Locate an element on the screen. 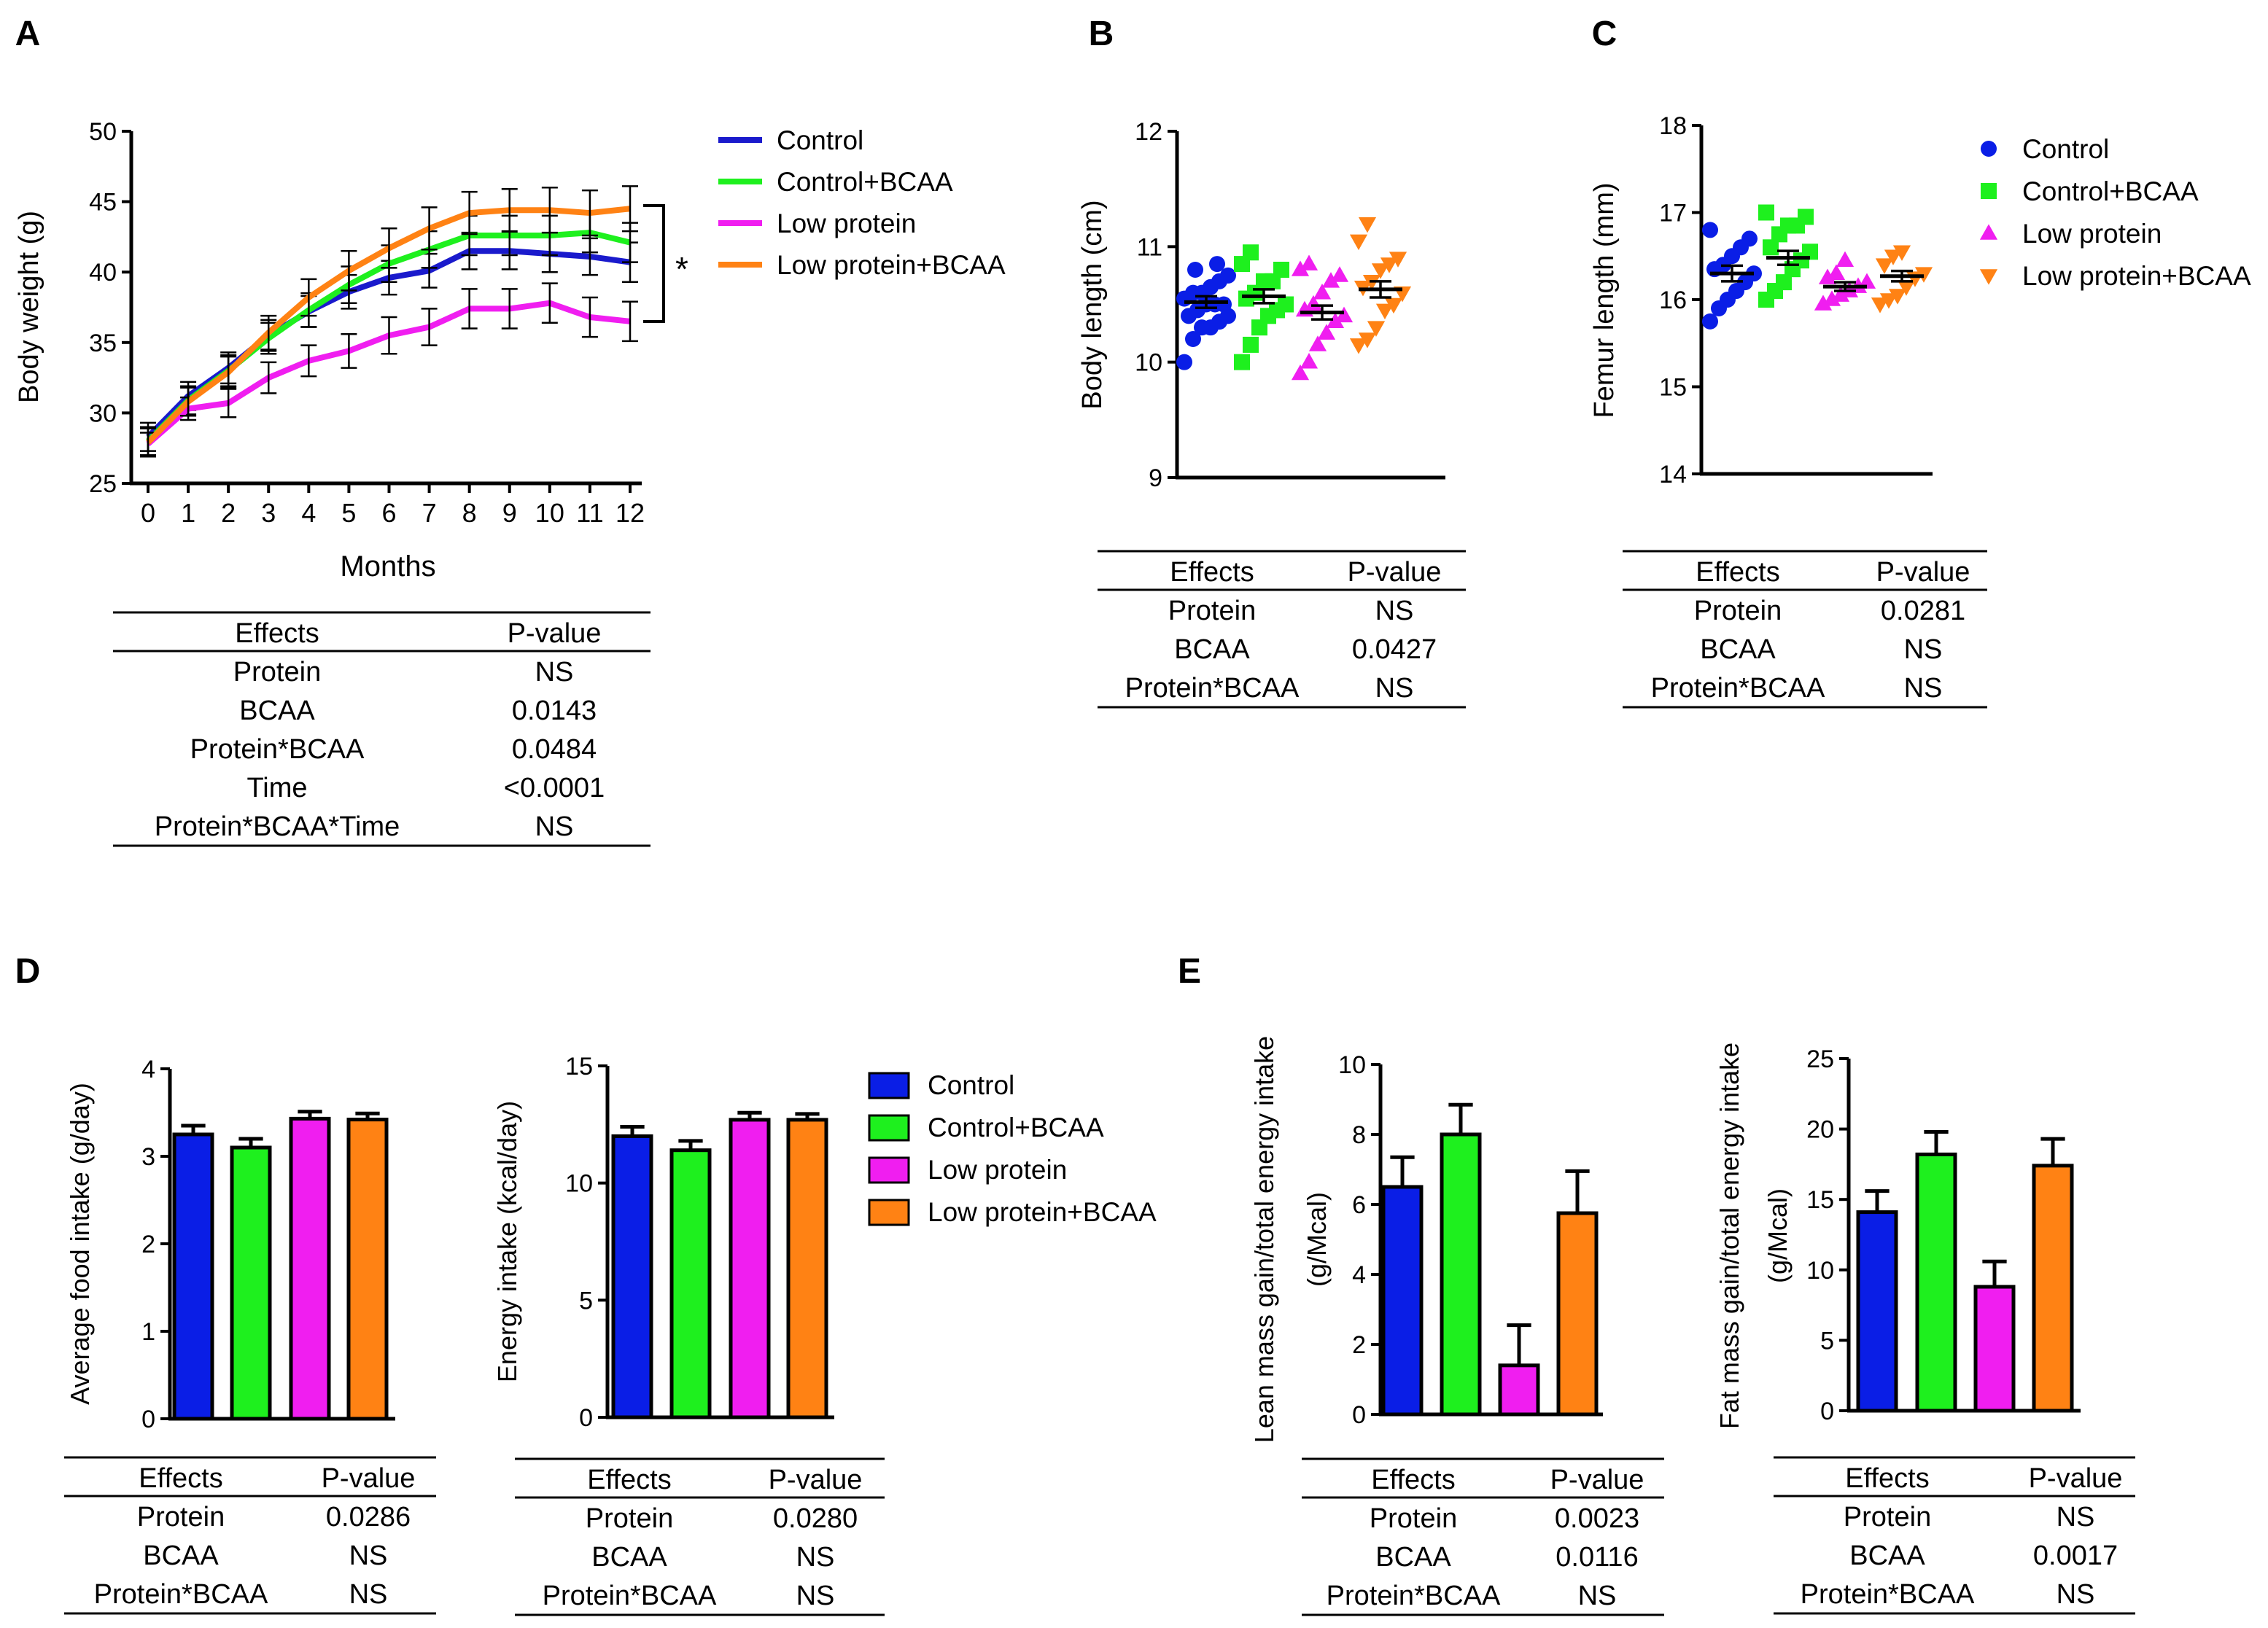 The image size is (2268, 1628). y-axis-title-units: (g/Mcal) is located at coordinates (1317, 1239).